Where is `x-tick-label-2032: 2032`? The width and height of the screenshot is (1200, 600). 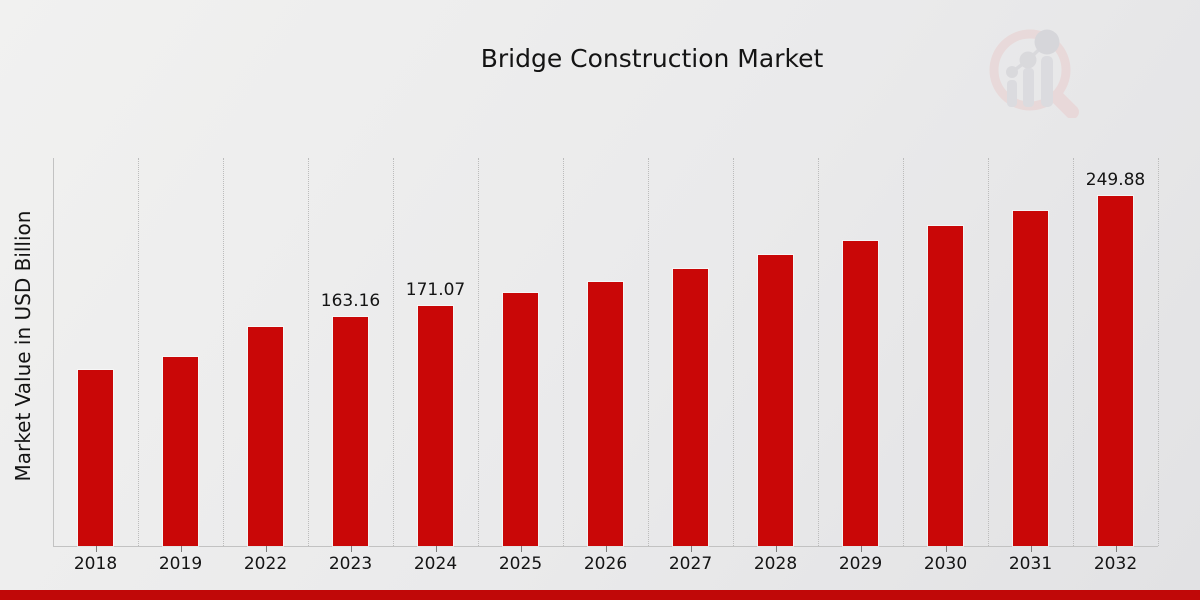 x-tick-label-2032: 2032 is located at coordinates (1115, 564).